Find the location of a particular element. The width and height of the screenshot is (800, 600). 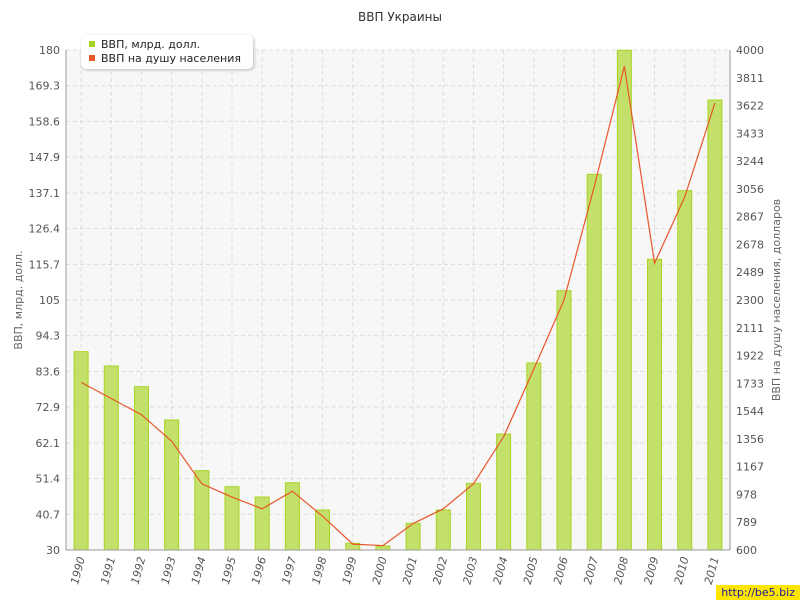

y-tick-right-label: 789 is located at coordinates (746, 522).